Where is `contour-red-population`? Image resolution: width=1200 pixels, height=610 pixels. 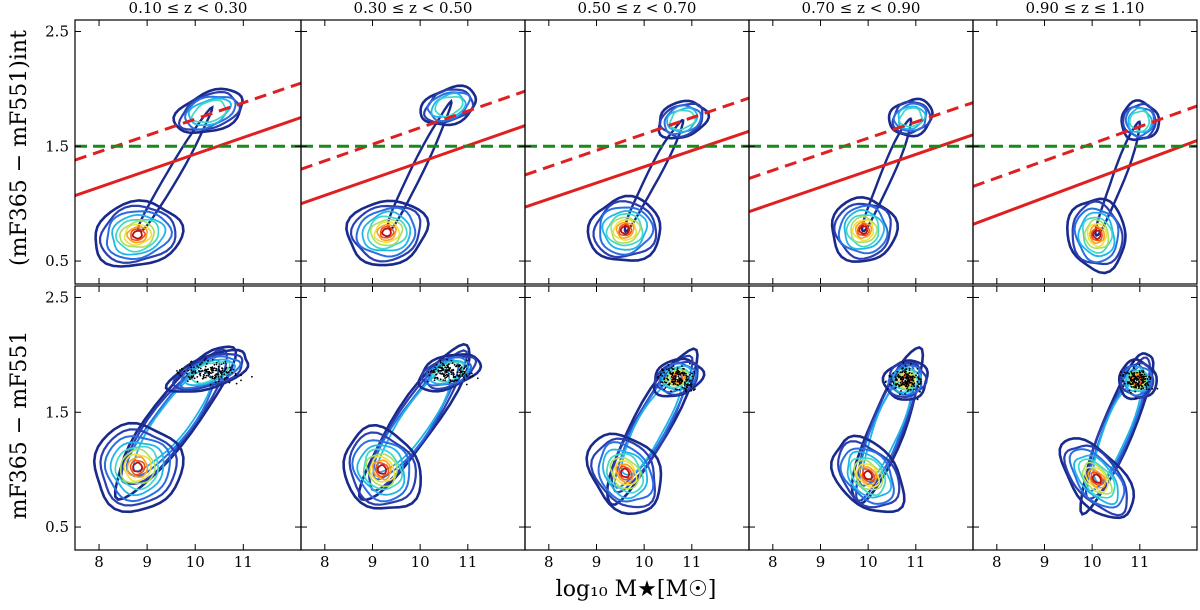
contour-red-population is located at coordinates (1138, 379).